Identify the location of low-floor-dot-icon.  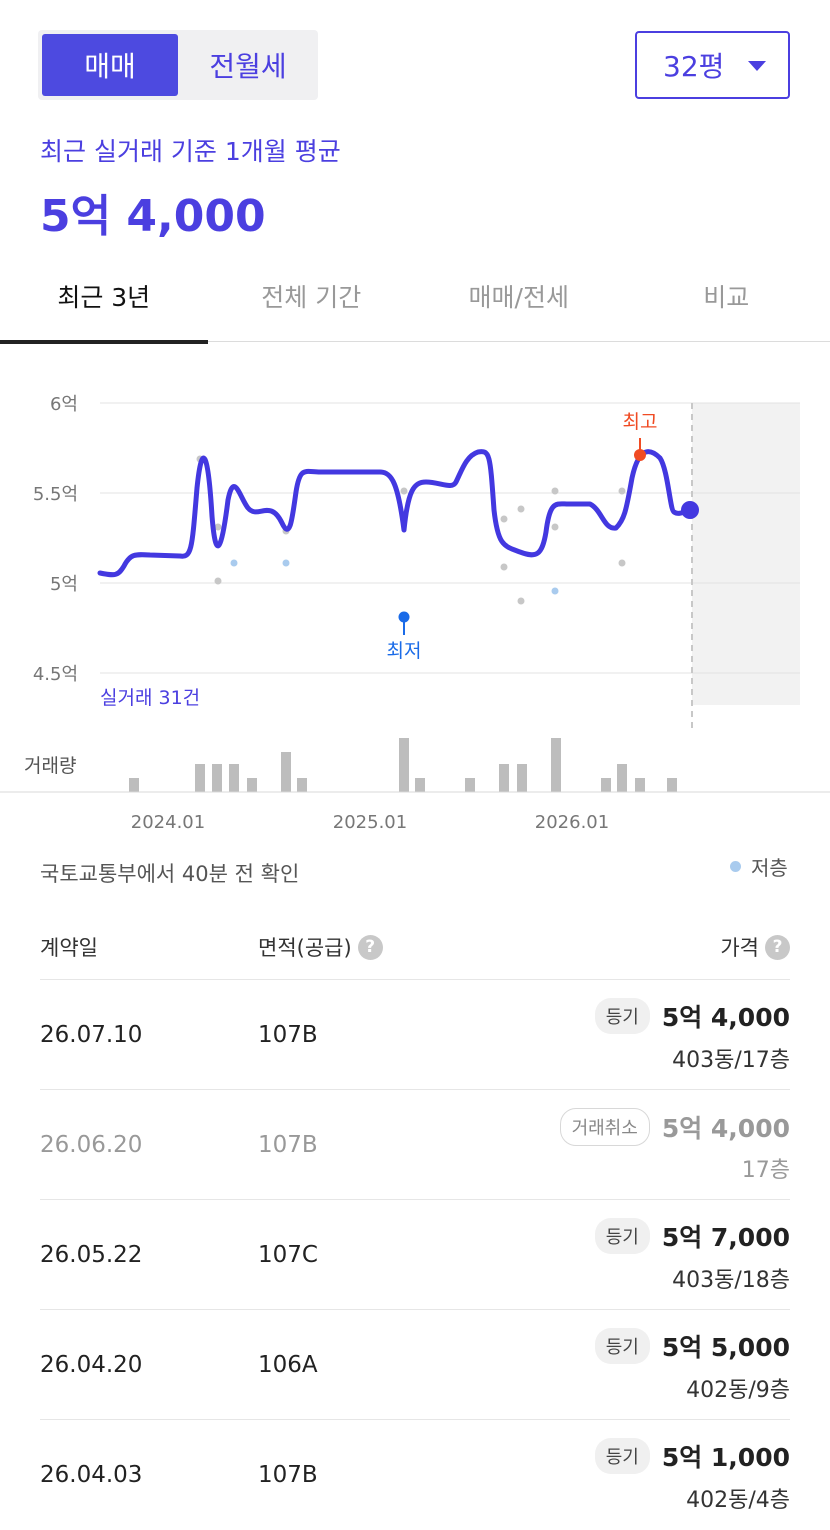
(735, 866).